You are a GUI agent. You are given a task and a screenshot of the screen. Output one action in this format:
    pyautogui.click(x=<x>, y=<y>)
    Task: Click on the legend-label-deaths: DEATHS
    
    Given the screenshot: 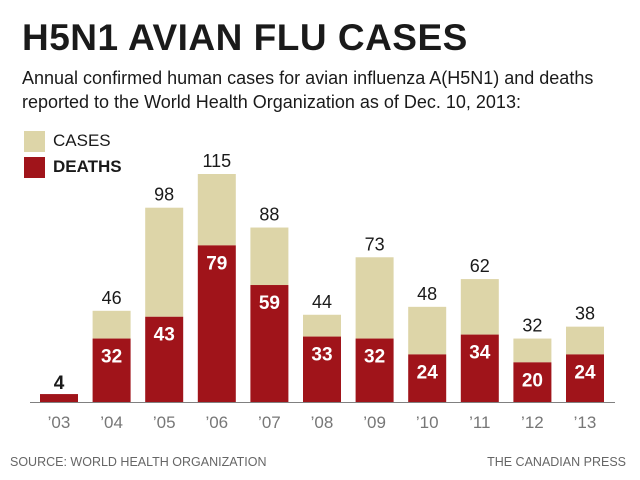 What is the action you would take?
    pyautogui.click(x=87, y=166)
    